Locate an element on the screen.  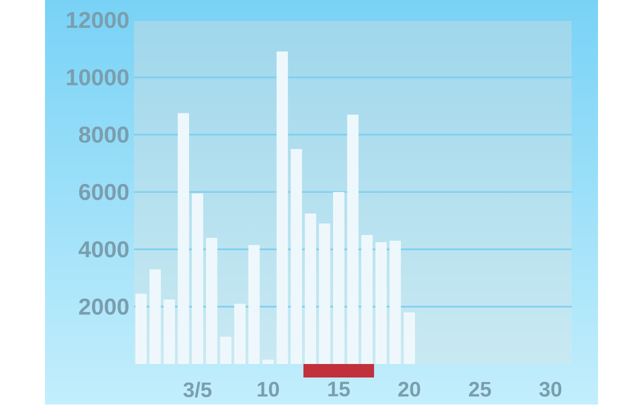
y-tick-label: 12000 is located at coordinates (97, 20).